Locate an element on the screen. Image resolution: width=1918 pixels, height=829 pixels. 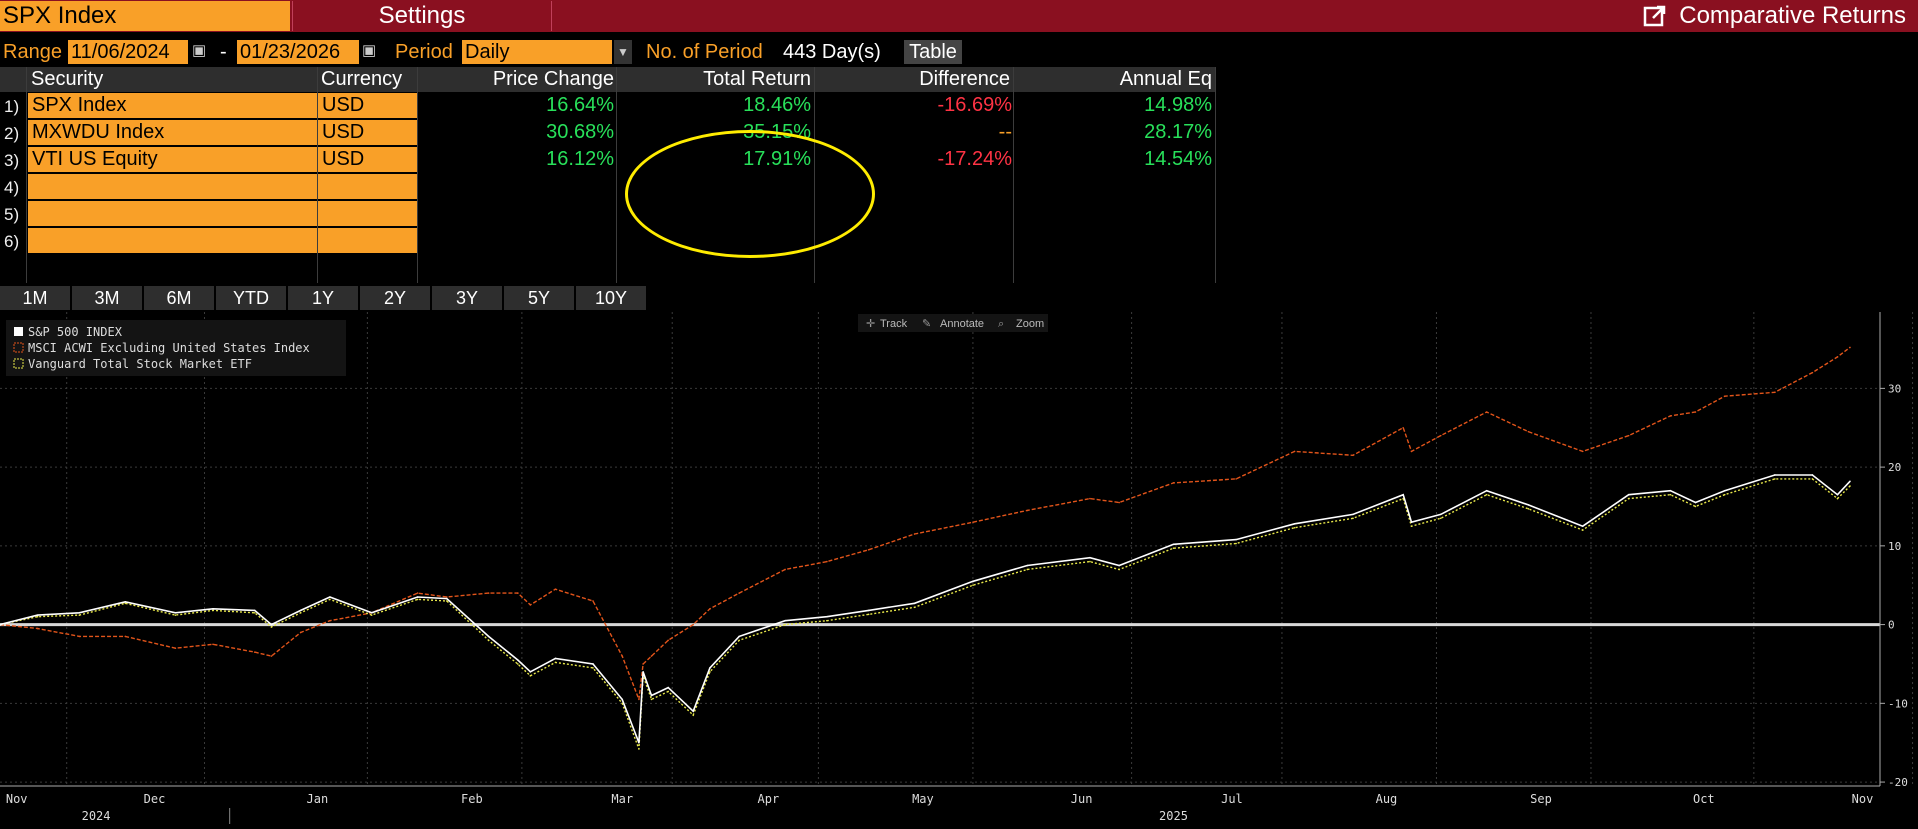
annual-eq-value is located at coordinates (1114, 241).